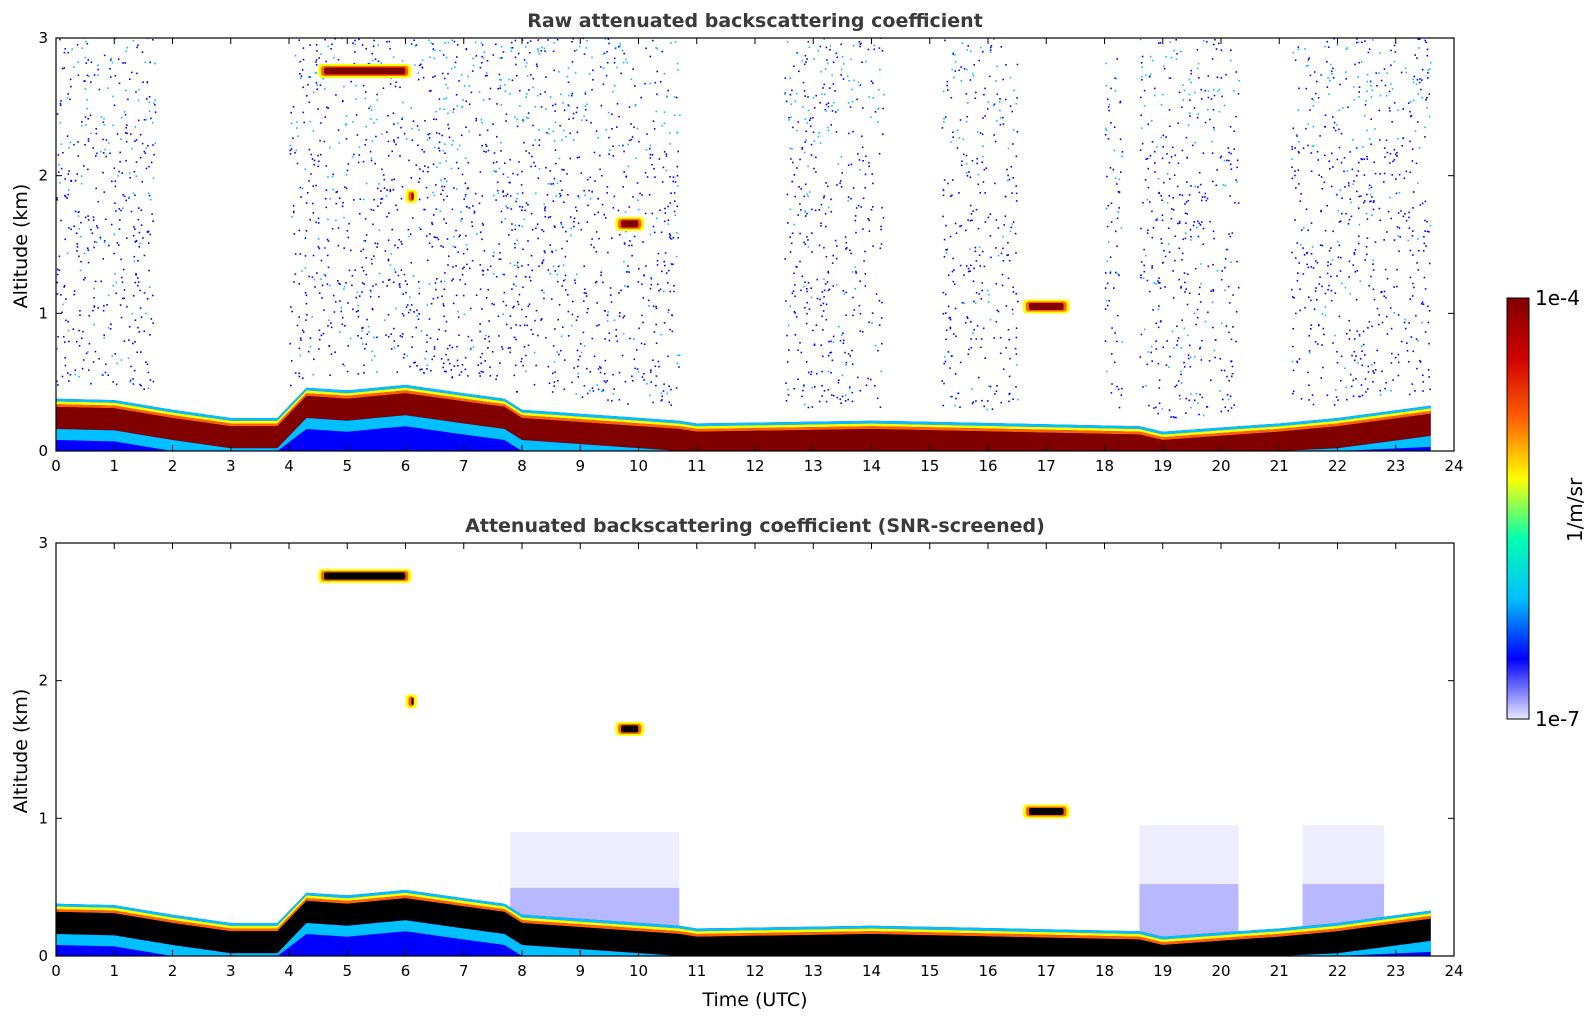 This screenshot has height=1020, width=1595. What do you see at coordinates (871, 466) in the screenshot?
I see `x-tick-label: 14` at bounding box center [871, 466].